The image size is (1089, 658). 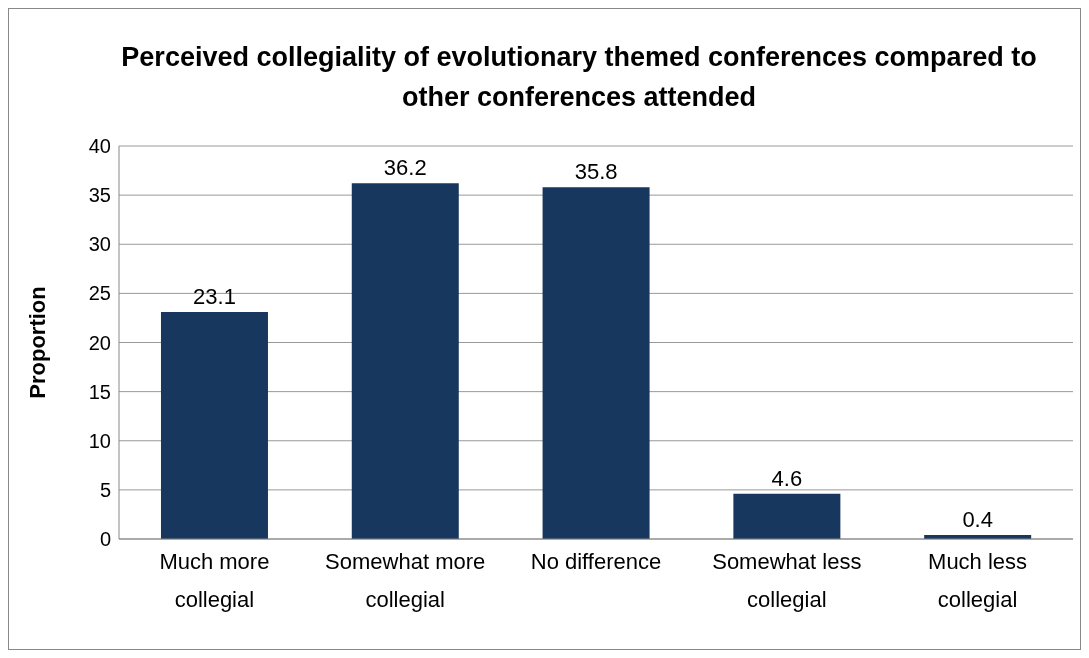 I want to click on y-tick-label: 40, so click(x=99, y=146).